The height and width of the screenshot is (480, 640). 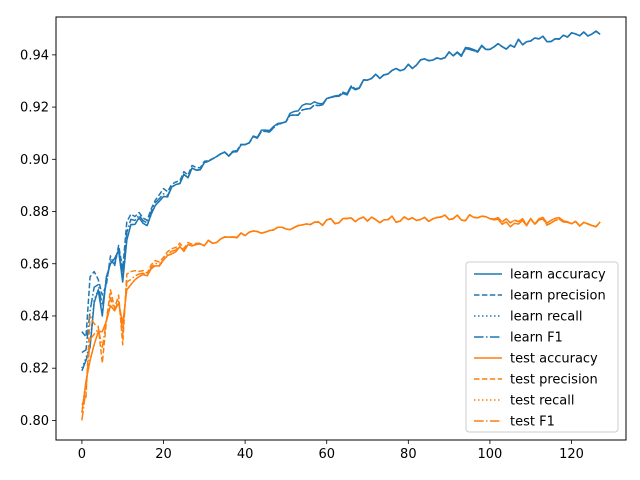 I want to click on legend-label: test recall, so click(x=542, y=401).